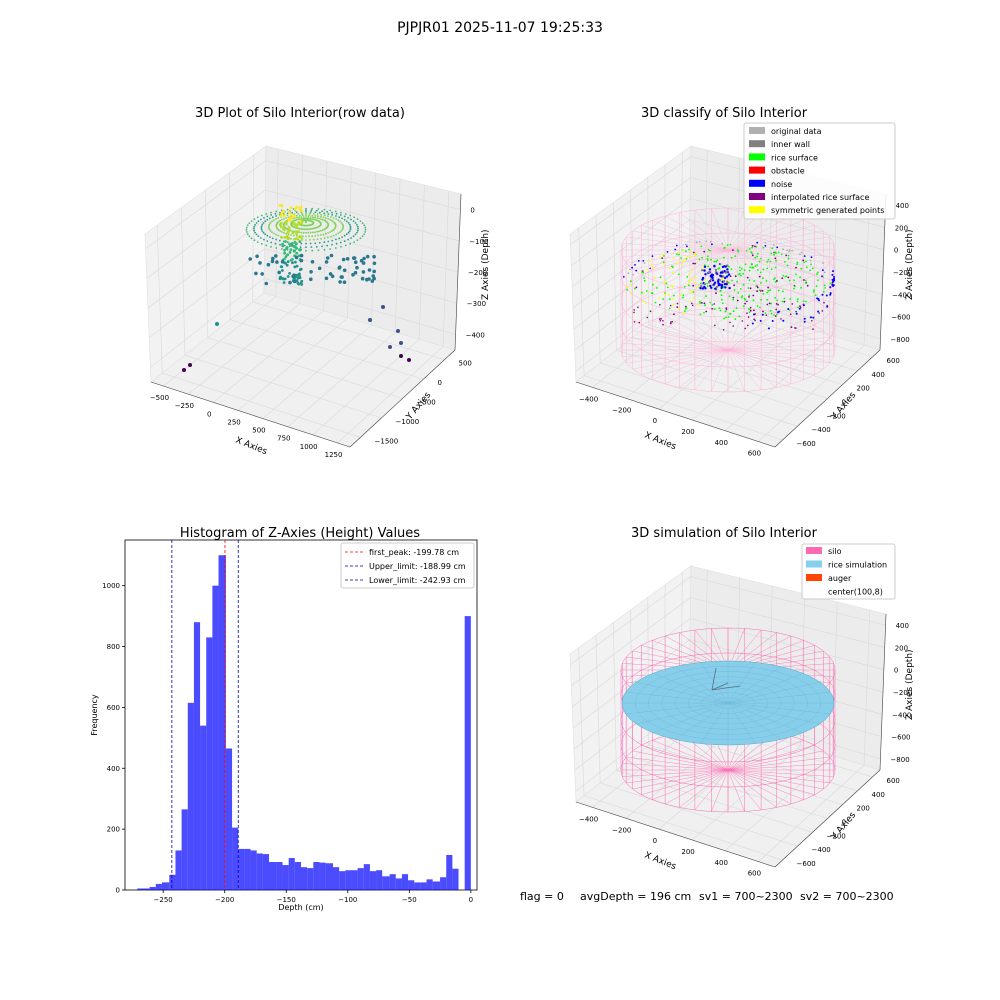  I want to click on z-tick-label: 0, so click(896, 251).